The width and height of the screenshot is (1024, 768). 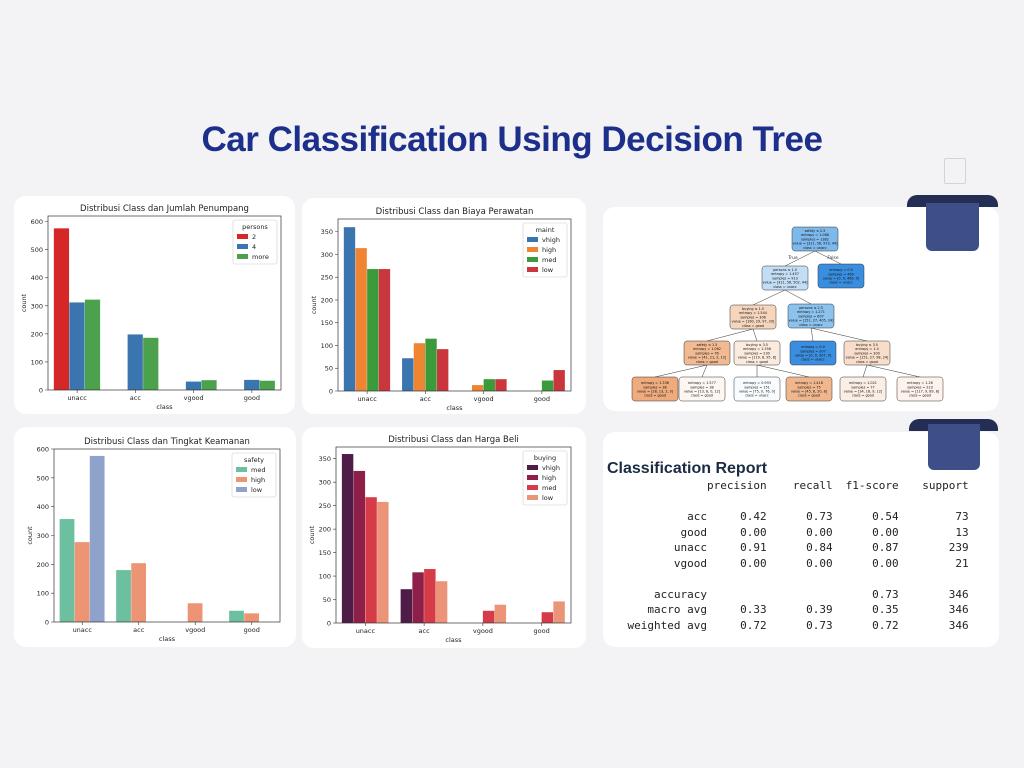 I want to click on bar-4-unacc, so click(x=77, y=346).